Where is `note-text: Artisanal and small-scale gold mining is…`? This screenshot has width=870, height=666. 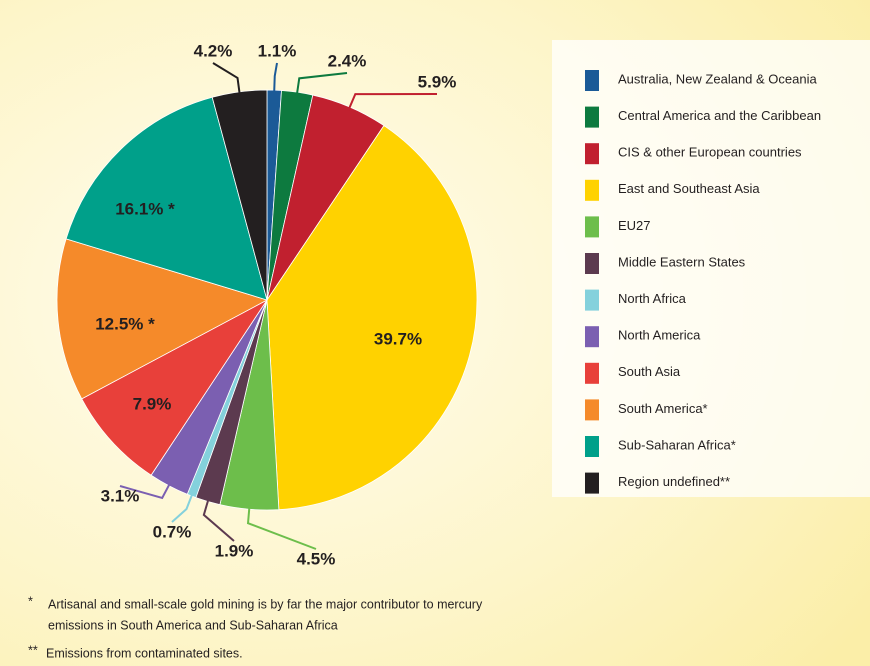
note-text: Artisanal and small-scale gold mining is… is located at coordinates (265, 604).